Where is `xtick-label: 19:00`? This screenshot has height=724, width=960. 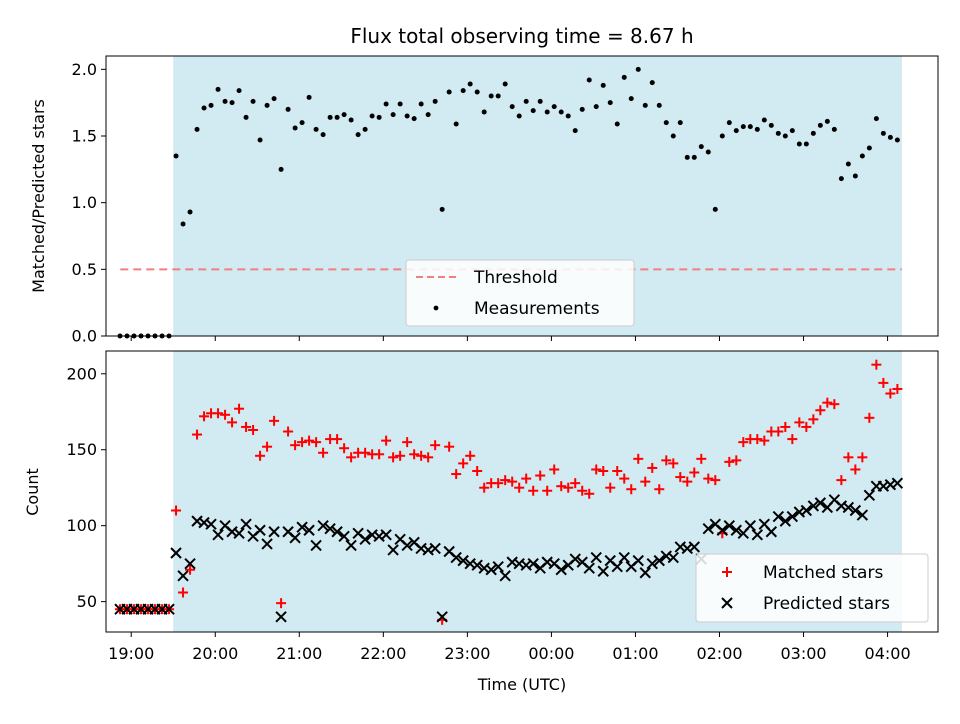 xtick-label: 19:00 is located at coordinates (131, 653).